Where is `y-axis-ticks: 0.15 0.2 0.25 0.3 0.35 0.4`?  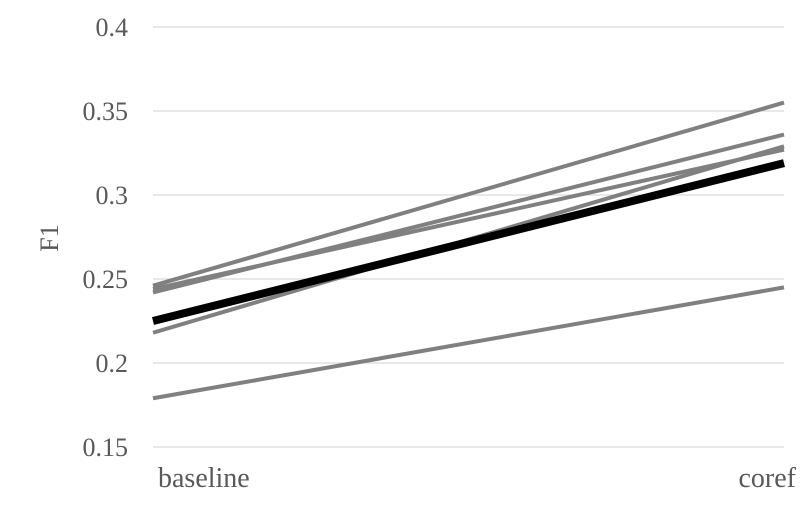 y-axis-ticks: 0.15 0.2 0.25 0.3 0.35 0.4 is located at coordinates (106, 237).